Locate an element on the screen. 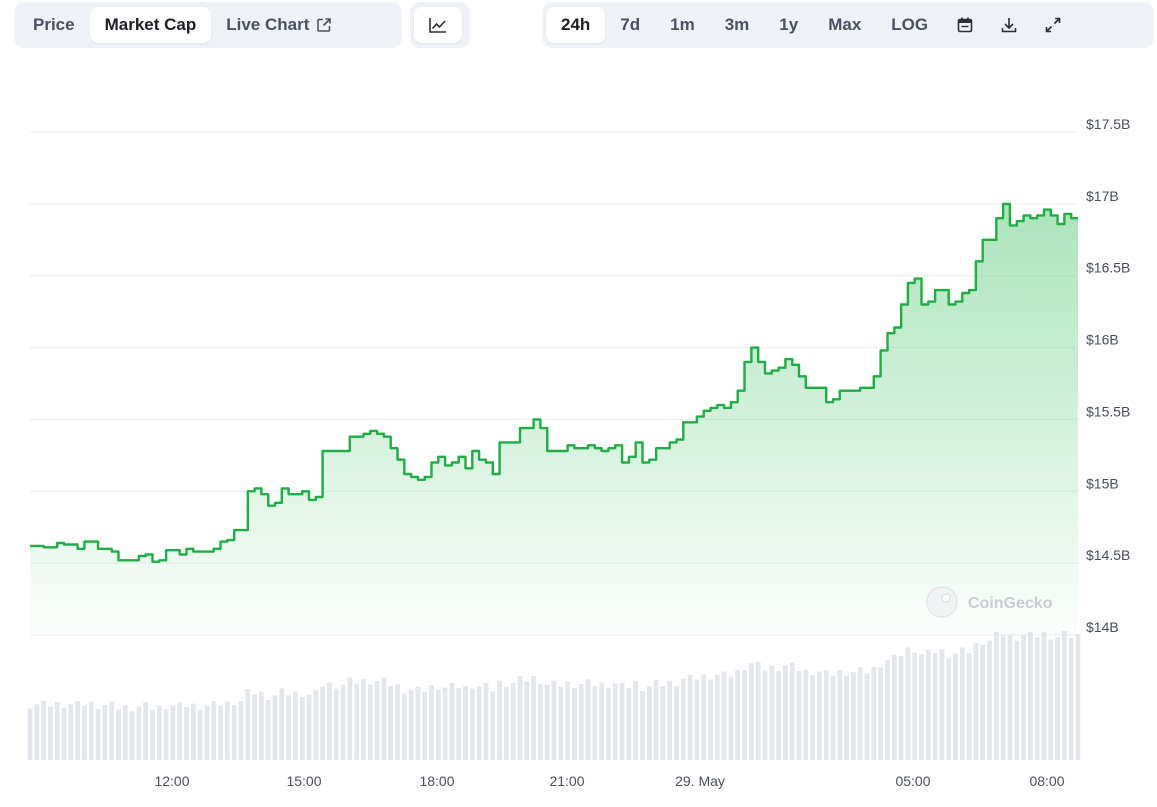 The image size is (1157, 807). range-max-label: Max is located at coordinates (845, 24).